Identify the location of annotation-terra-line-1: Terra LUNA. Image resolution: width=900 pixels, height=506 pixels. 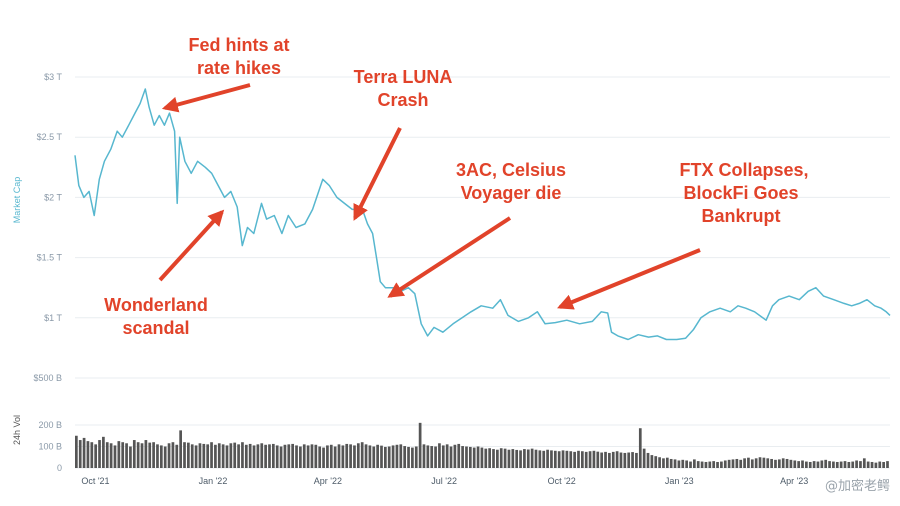
(403, 77).